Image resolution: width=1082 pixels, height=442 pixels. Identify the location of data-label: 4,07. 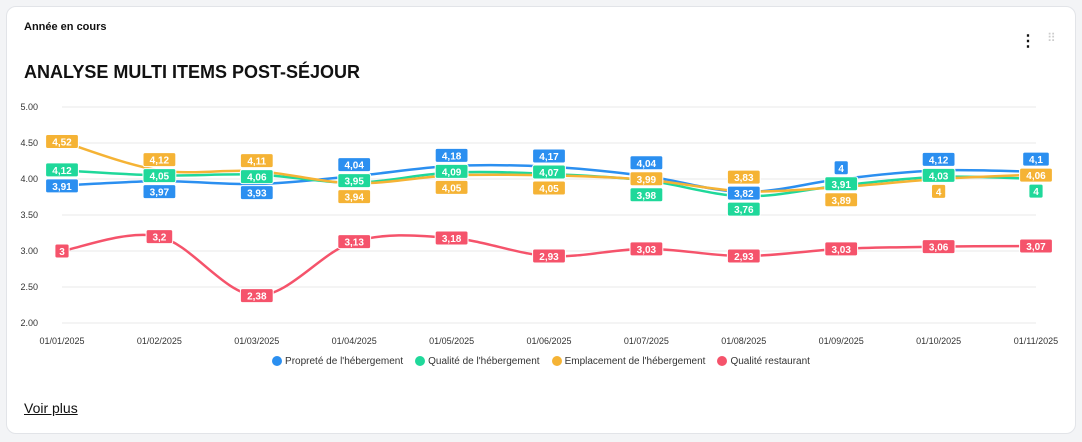
(549, 173).